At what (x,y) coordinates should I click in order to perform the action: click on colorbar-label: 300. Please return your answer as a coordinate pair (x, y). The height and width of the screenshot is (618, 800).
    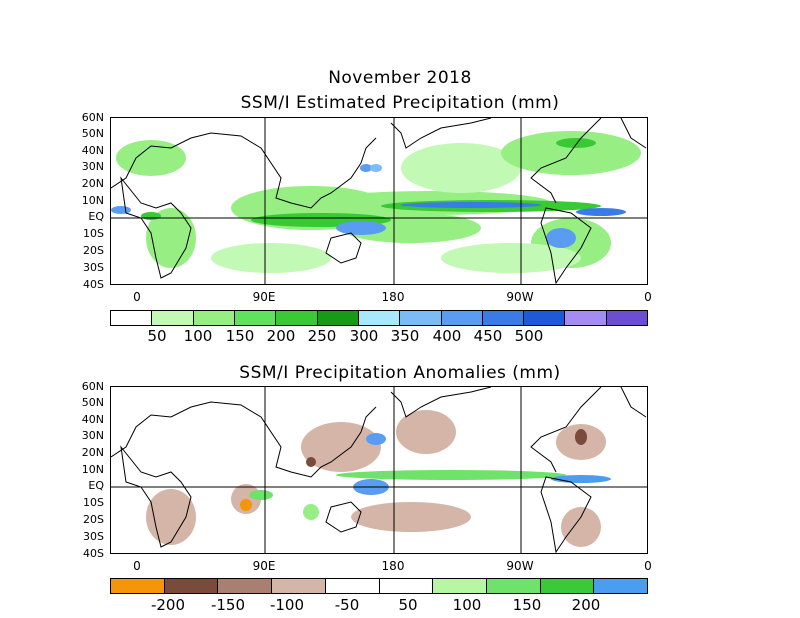
    Looking at the image, I should click on (364, 336).